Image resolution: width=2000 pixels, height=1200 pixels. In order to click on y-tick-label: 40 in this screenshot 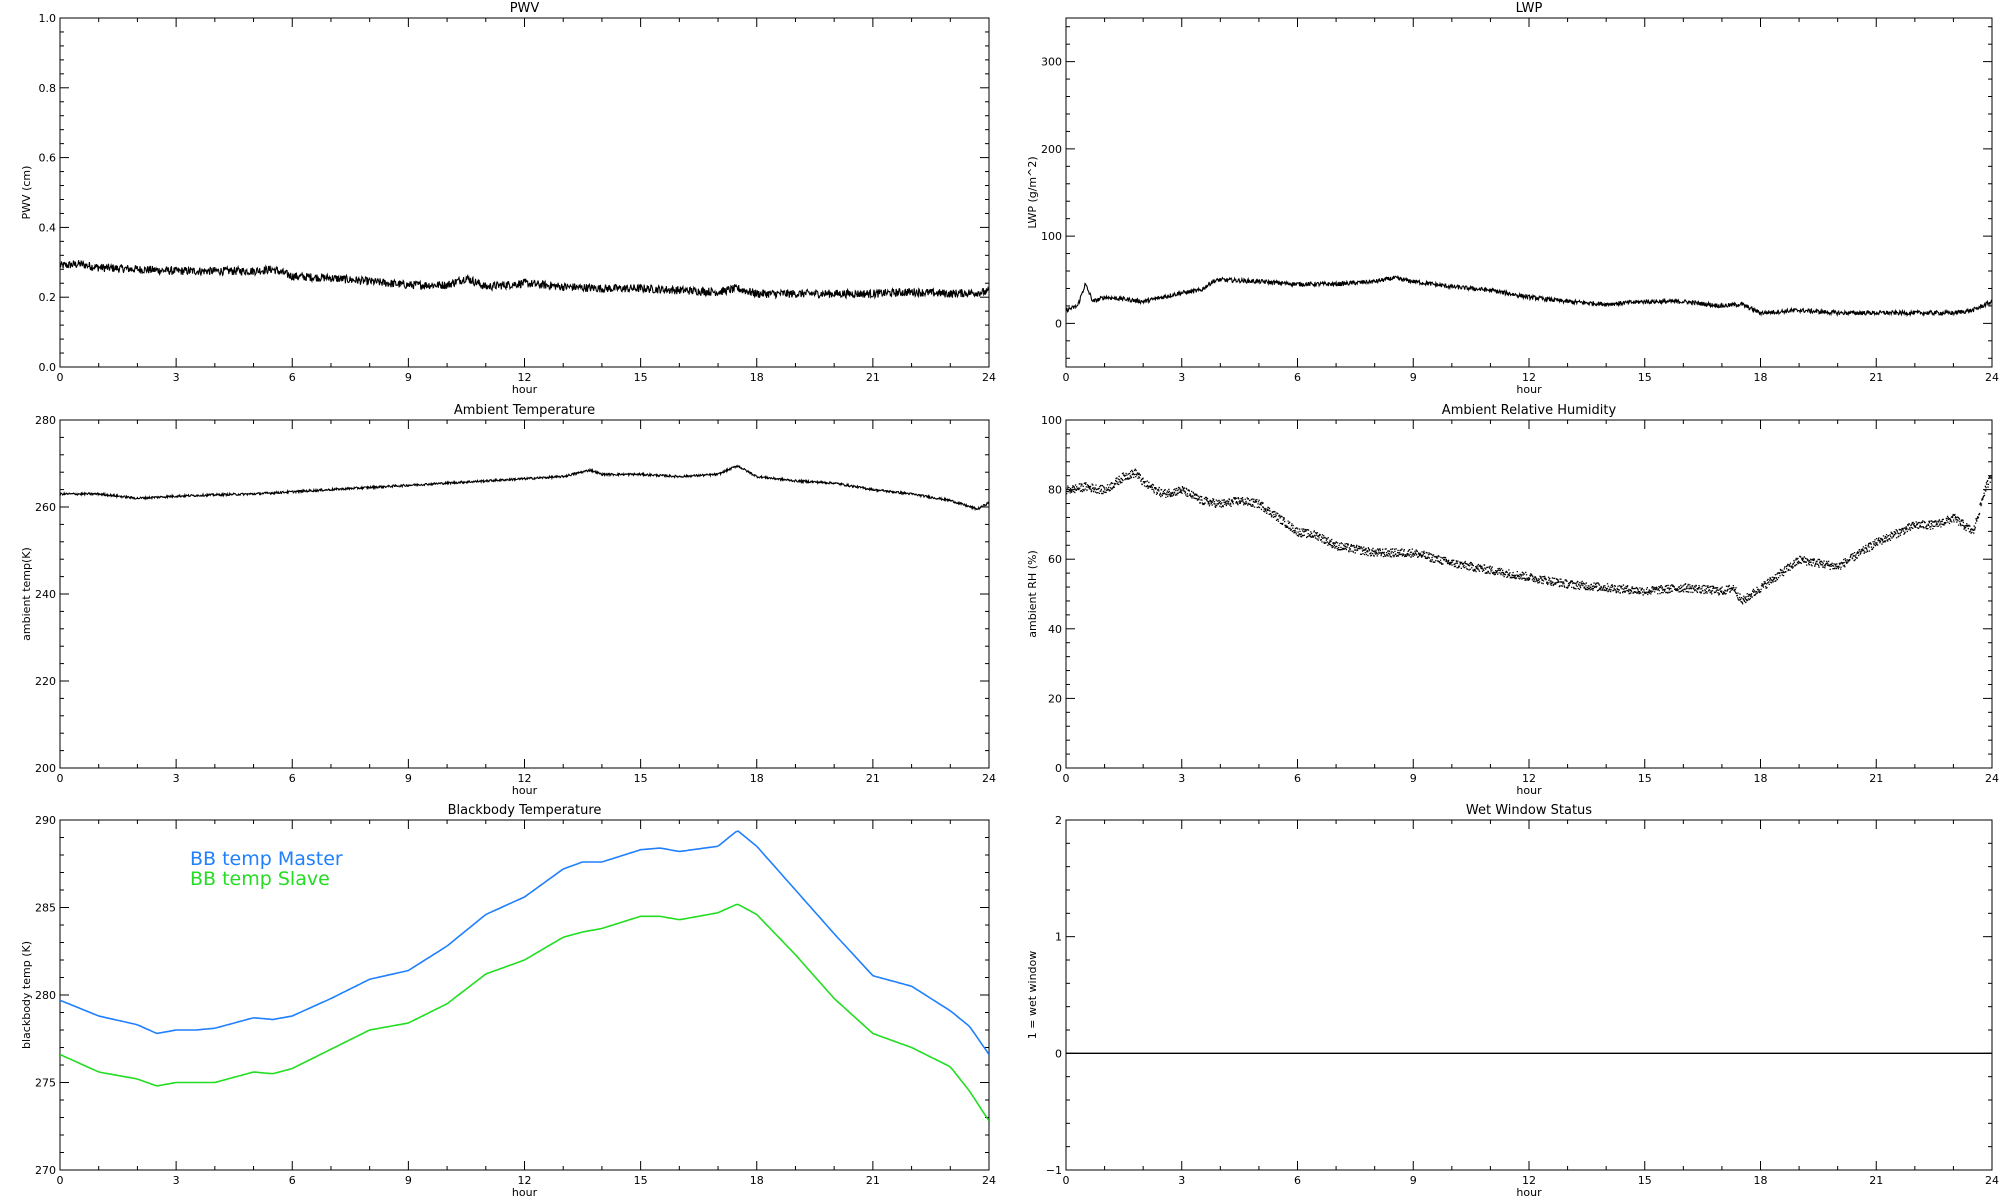, I will do `click(1055, 629)`.